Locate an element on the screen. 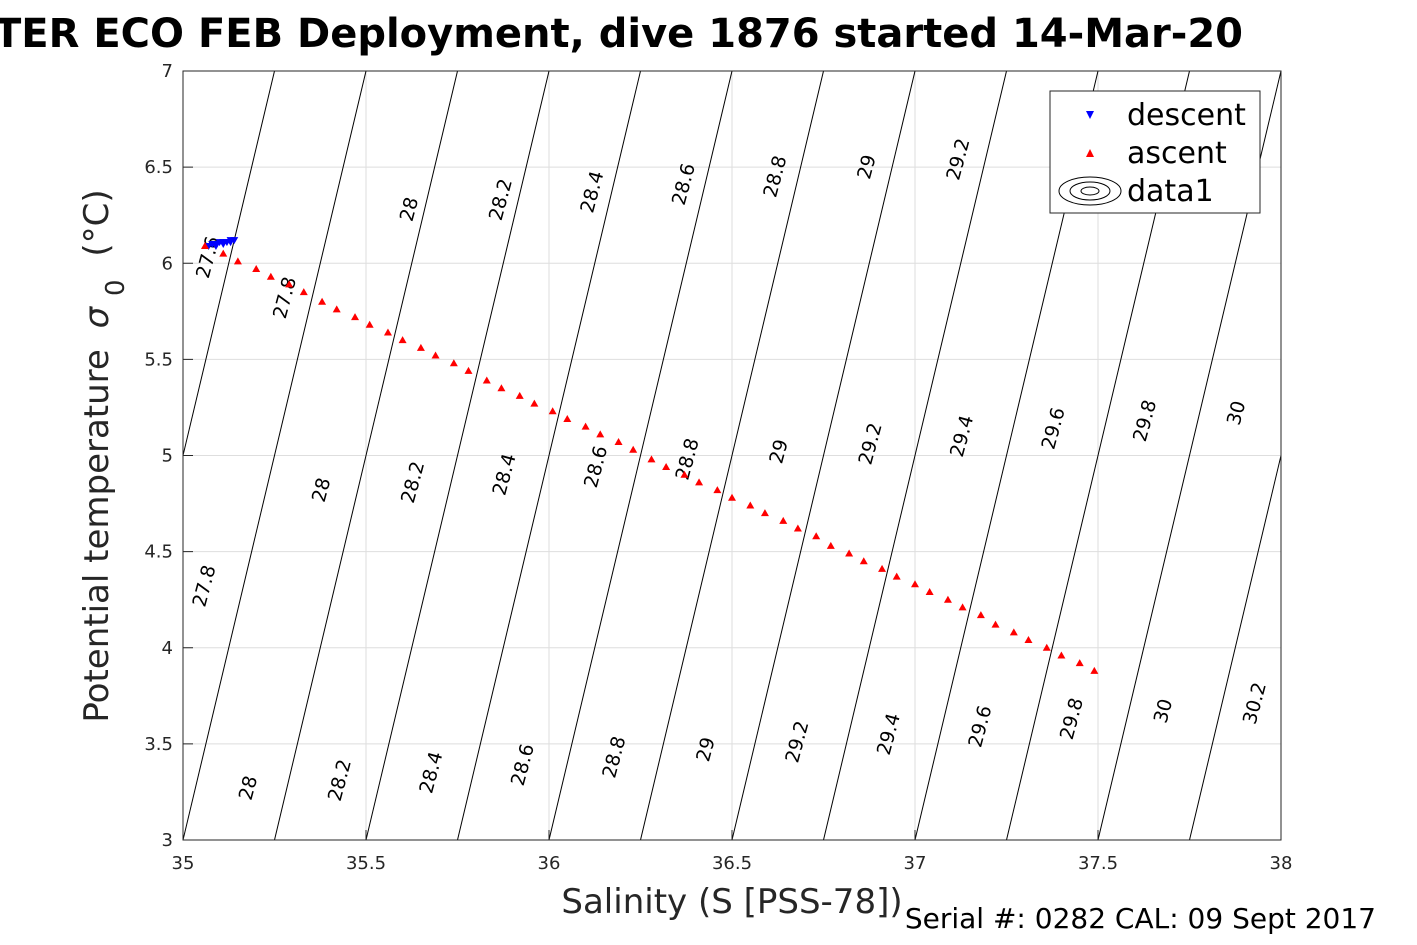 Image resolution: width=1417 pixels, height=945 pixels. legend-descent-label: descent is located at coordinates (1186, 115).